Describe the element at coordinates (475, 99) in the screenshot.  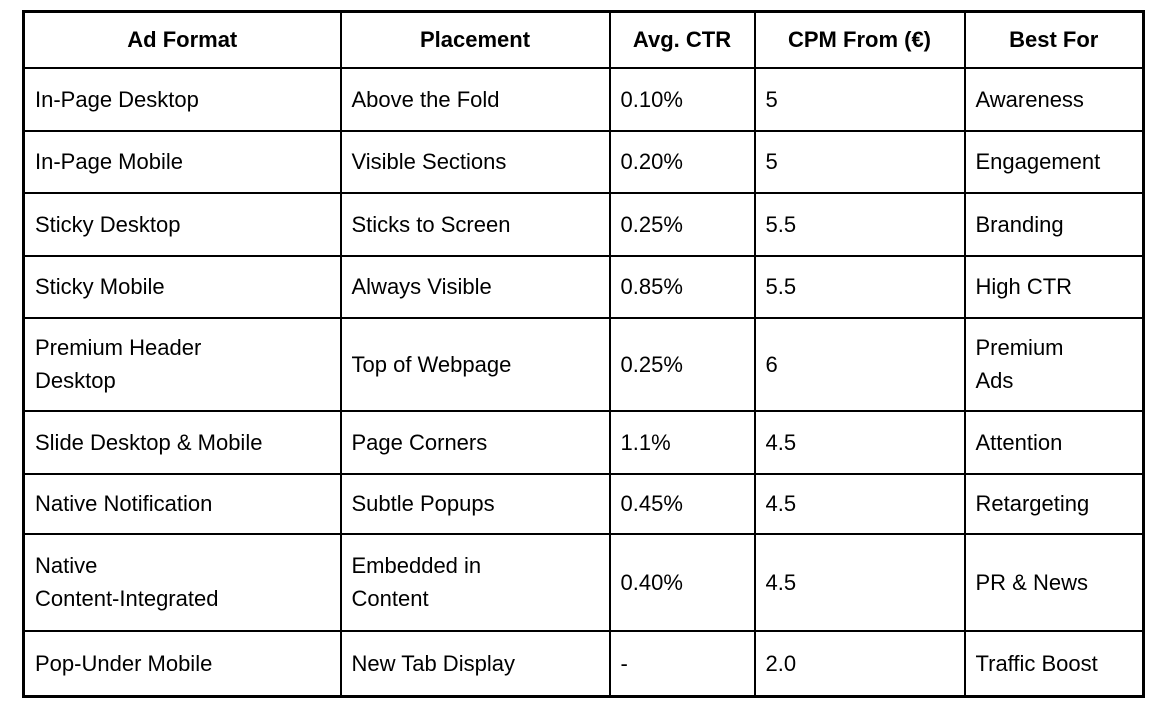
I see `cell-placement: Above the Fold` at that location.